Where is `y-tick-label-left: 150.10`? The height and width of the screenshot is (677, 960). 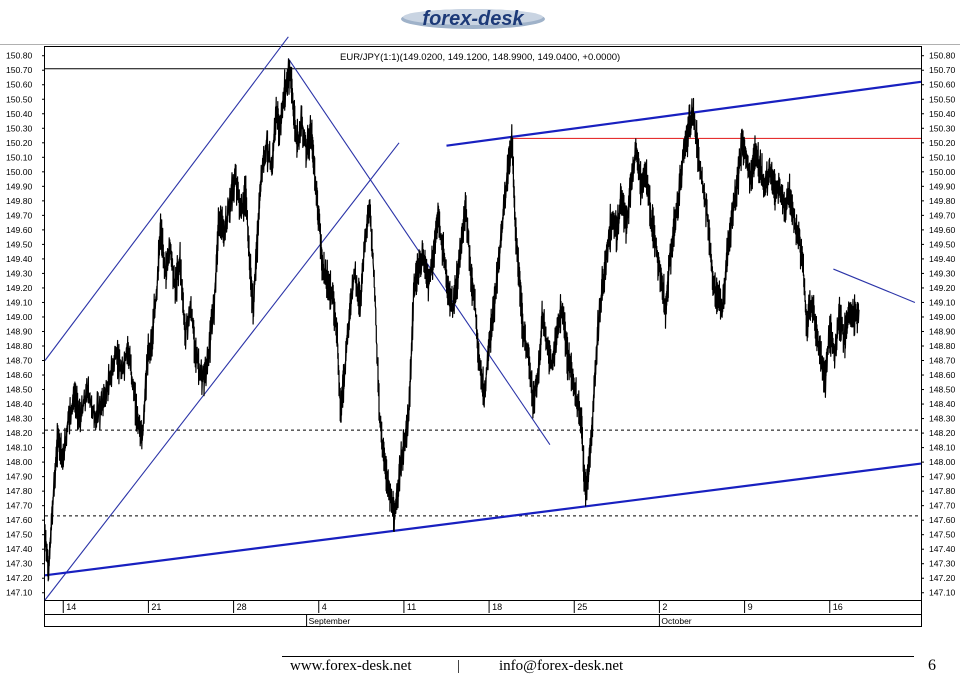 y-tick-label-left: 150.10 is located at coordinates (19, 157).